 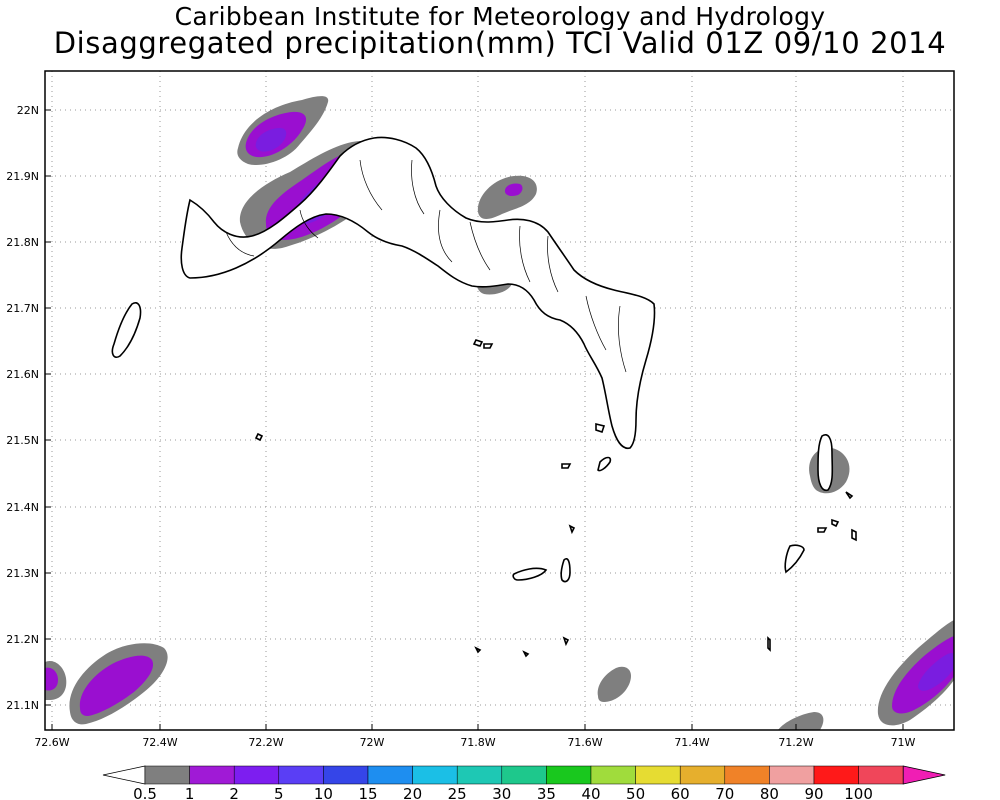 I want to click on grand-turk, so click(x=825, y=463).